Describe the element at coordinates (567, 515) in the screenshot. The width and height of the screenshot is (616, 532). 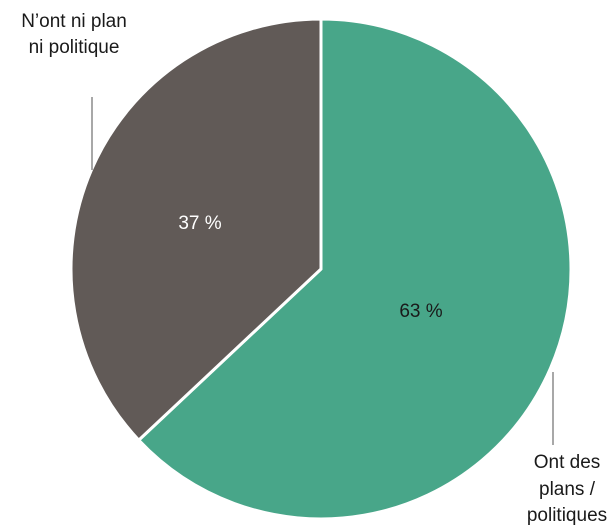
I see `callout-has-plans-line-3: politiques` at that location.